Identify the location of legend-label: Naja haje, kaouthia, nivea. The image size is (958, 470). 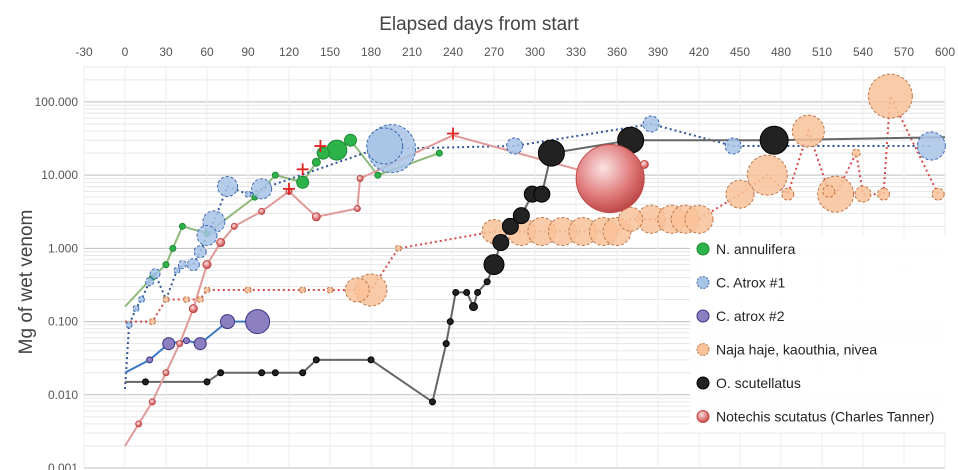
(796, 350).